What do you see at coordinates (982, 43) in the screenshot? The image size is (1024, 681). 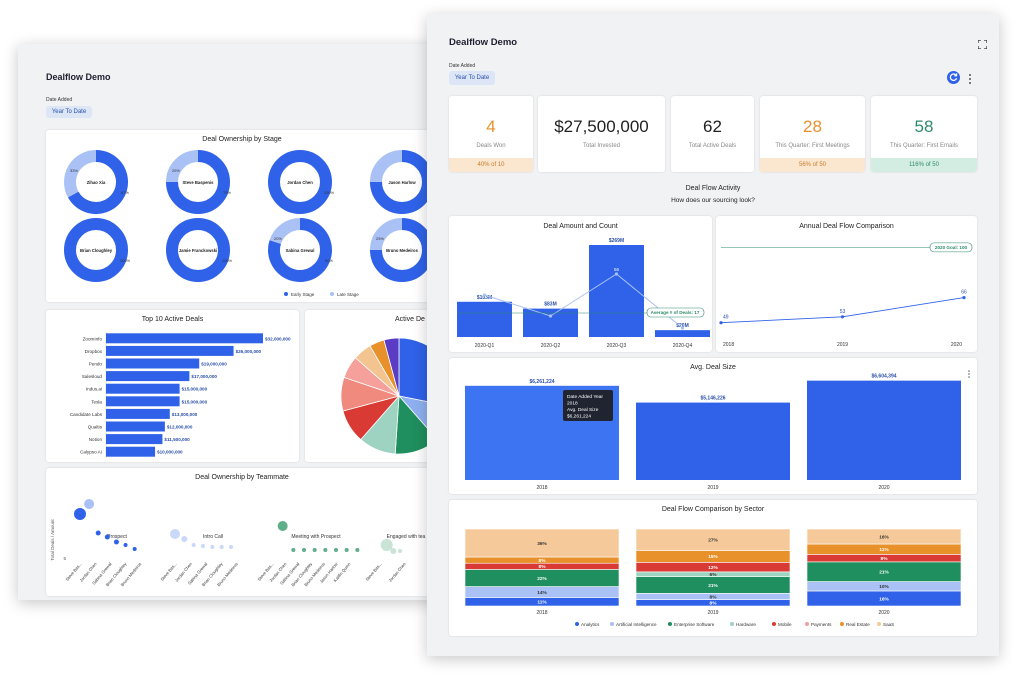 I see `expand-icon` at bounding box center [982, 43].